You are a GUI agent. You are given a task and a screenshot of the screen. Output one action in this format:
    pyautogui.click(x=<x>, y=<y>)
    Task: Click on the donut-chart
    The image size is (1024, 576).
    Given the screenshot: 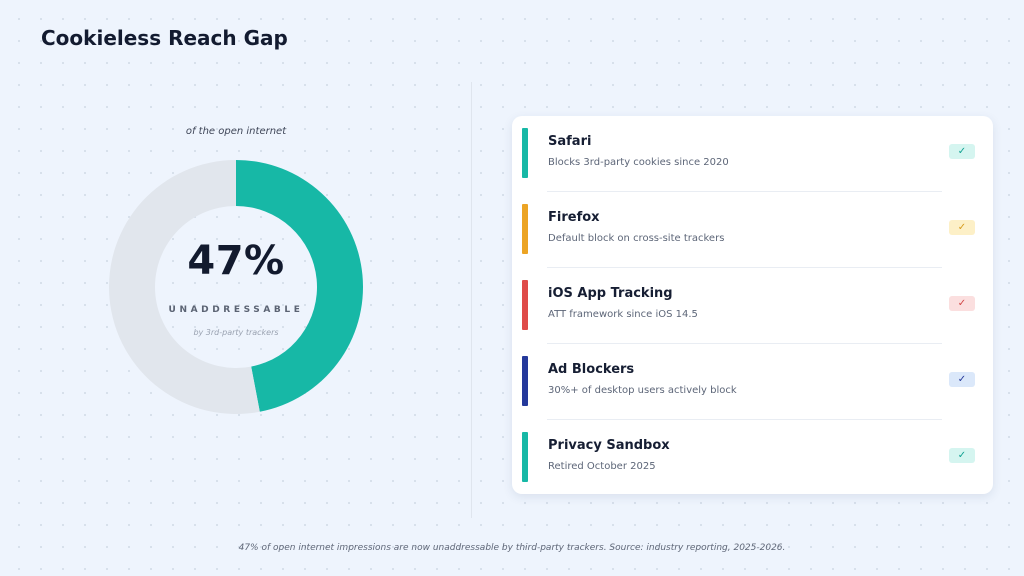 What is the action you would take?
    pyautogui.click(x=236, y=287)
    